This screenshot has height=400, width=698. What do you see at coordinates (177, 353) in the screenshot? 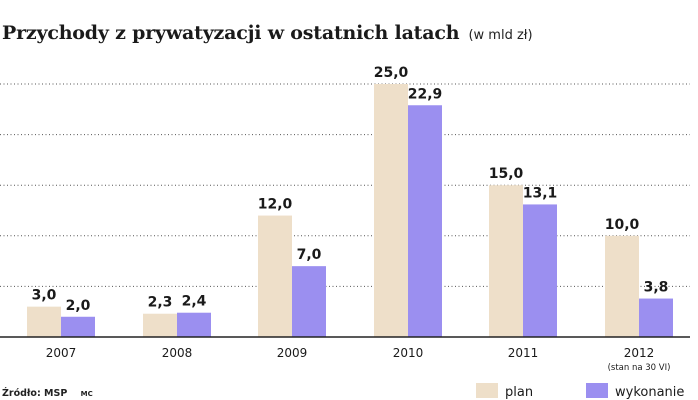
I see `x-tick-label: 2008` at bounding box center [177, 353].